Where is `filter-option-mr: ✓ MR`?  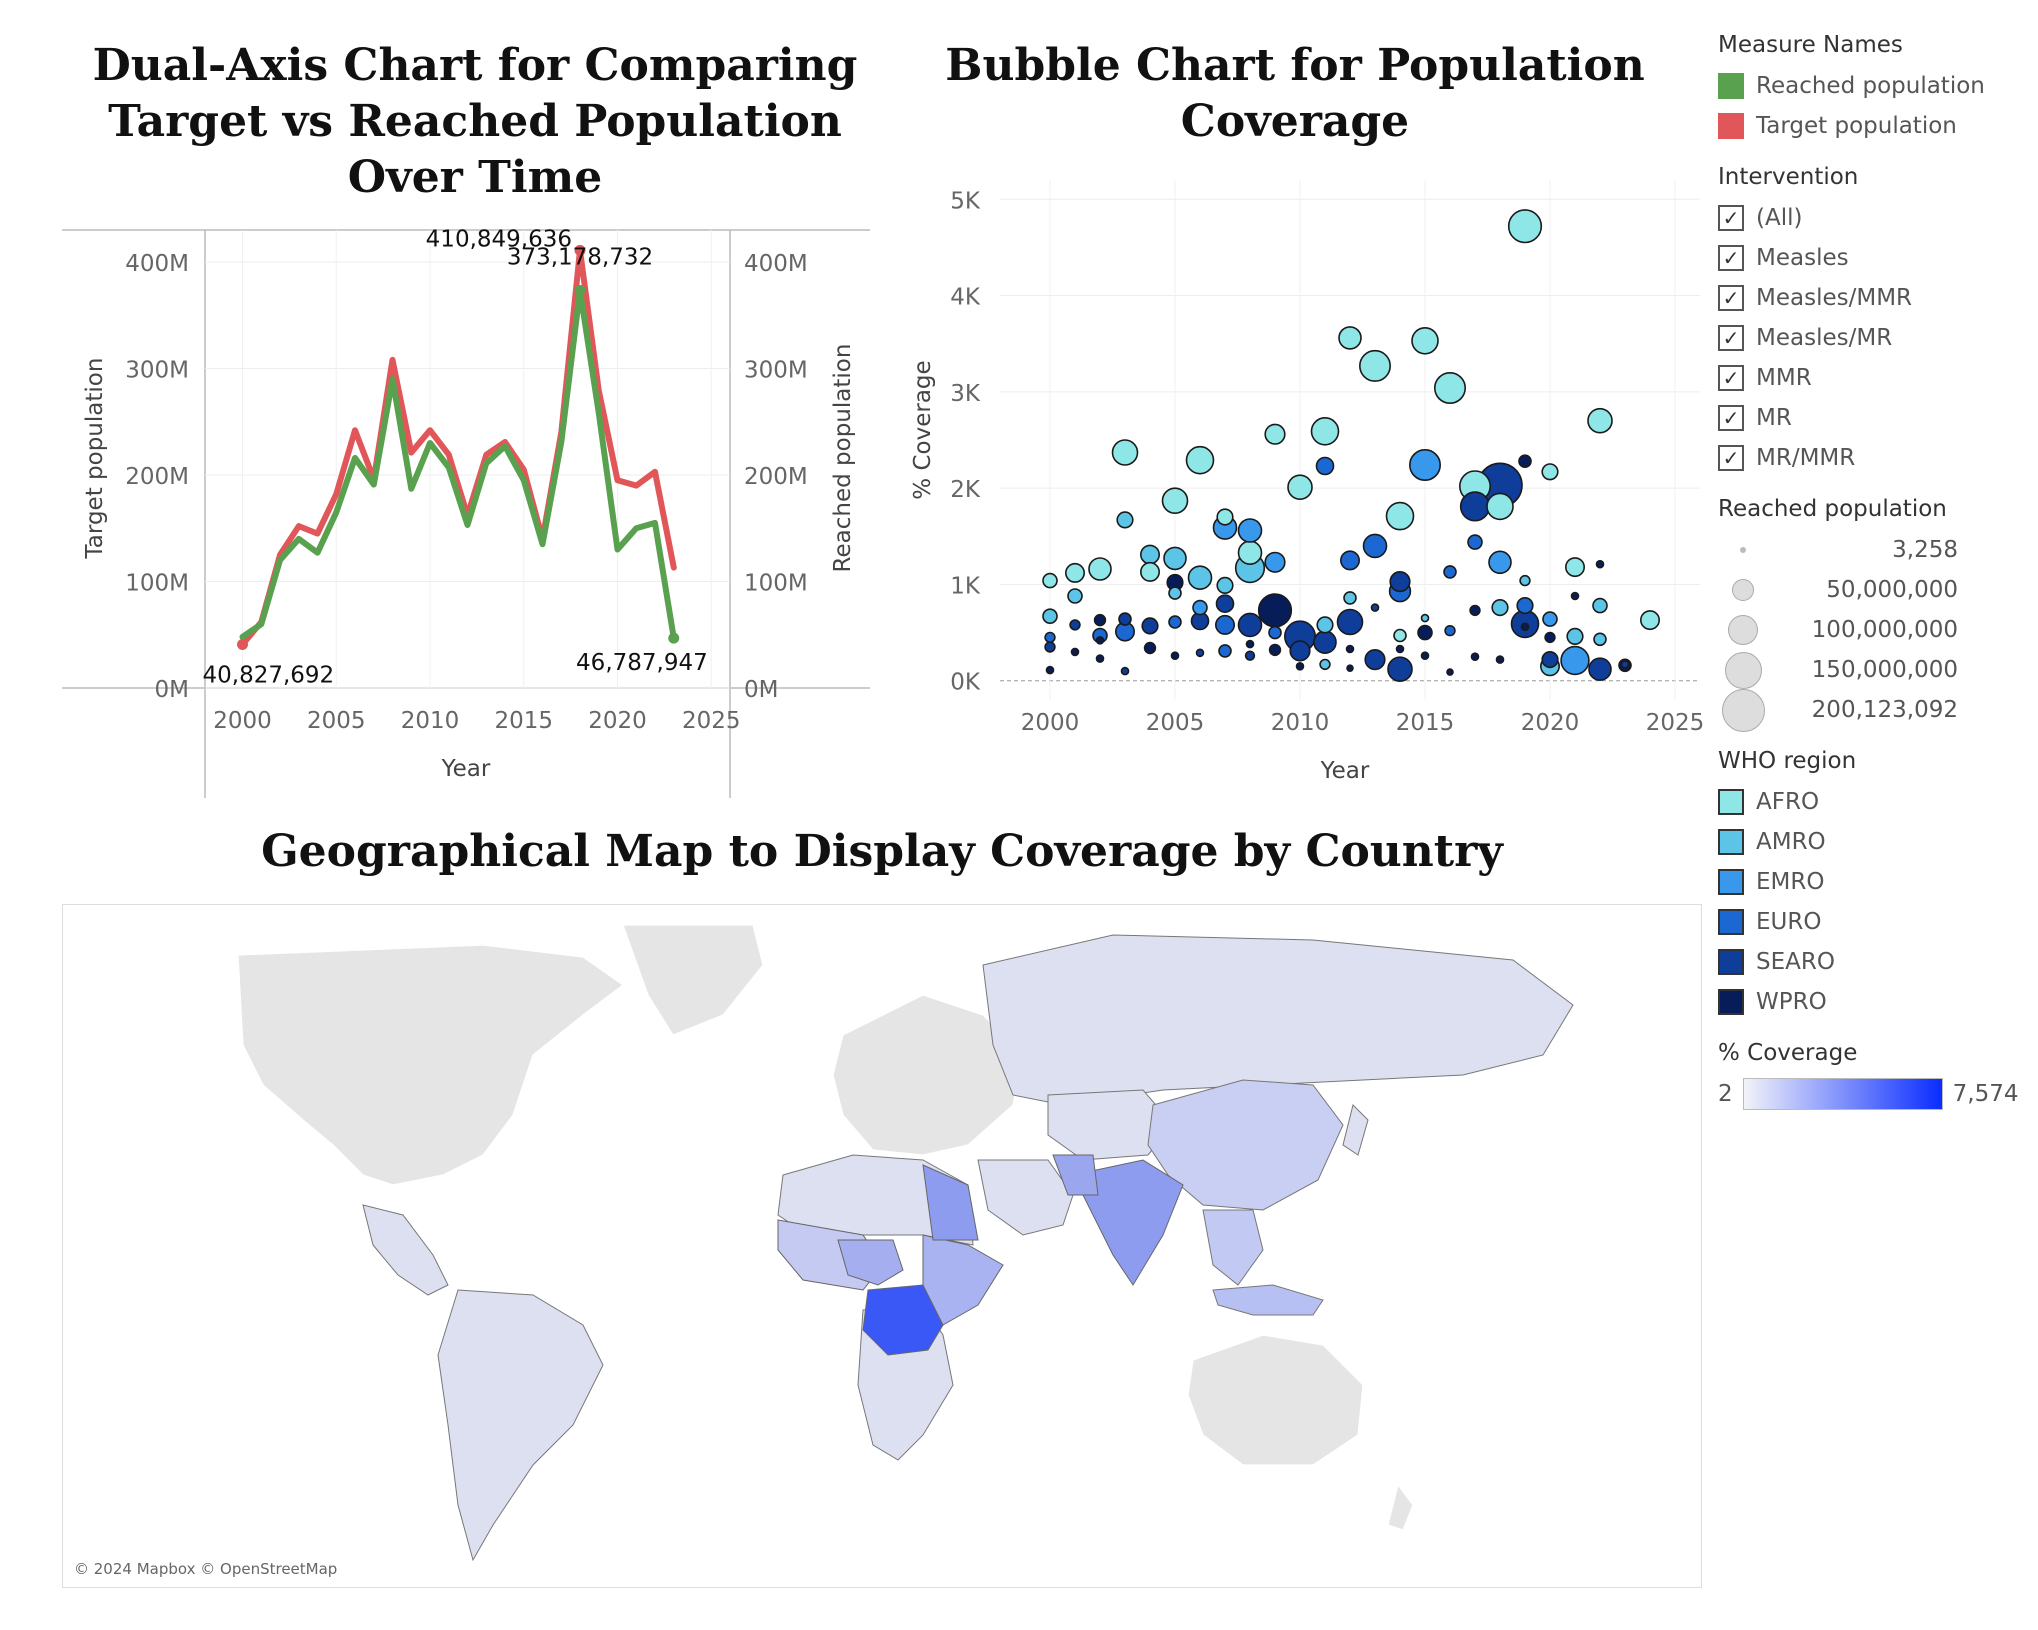 filter-option-mr: ✓ MR is located at coordinates (1873, 418).